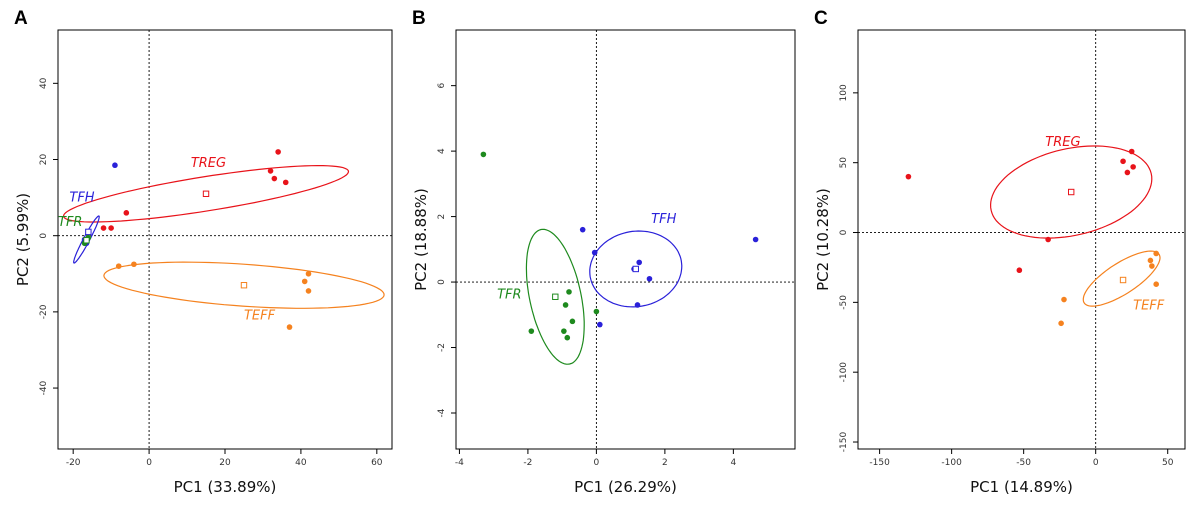 Image resolution: width=1194 pixels, height=505 pixels. Describe the element at coordinates (44, 311) in the screenshot. I see `y-tick-label: -20` at that location.